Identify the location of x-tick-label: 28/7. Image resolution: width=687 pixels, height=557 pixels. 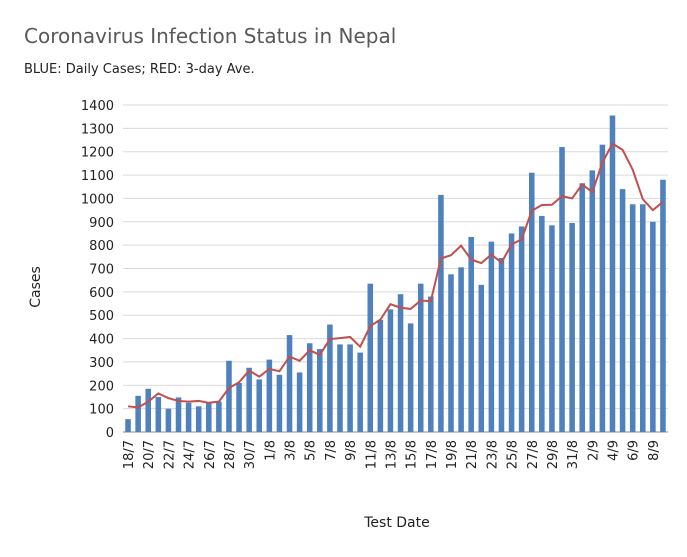
(230, 454).